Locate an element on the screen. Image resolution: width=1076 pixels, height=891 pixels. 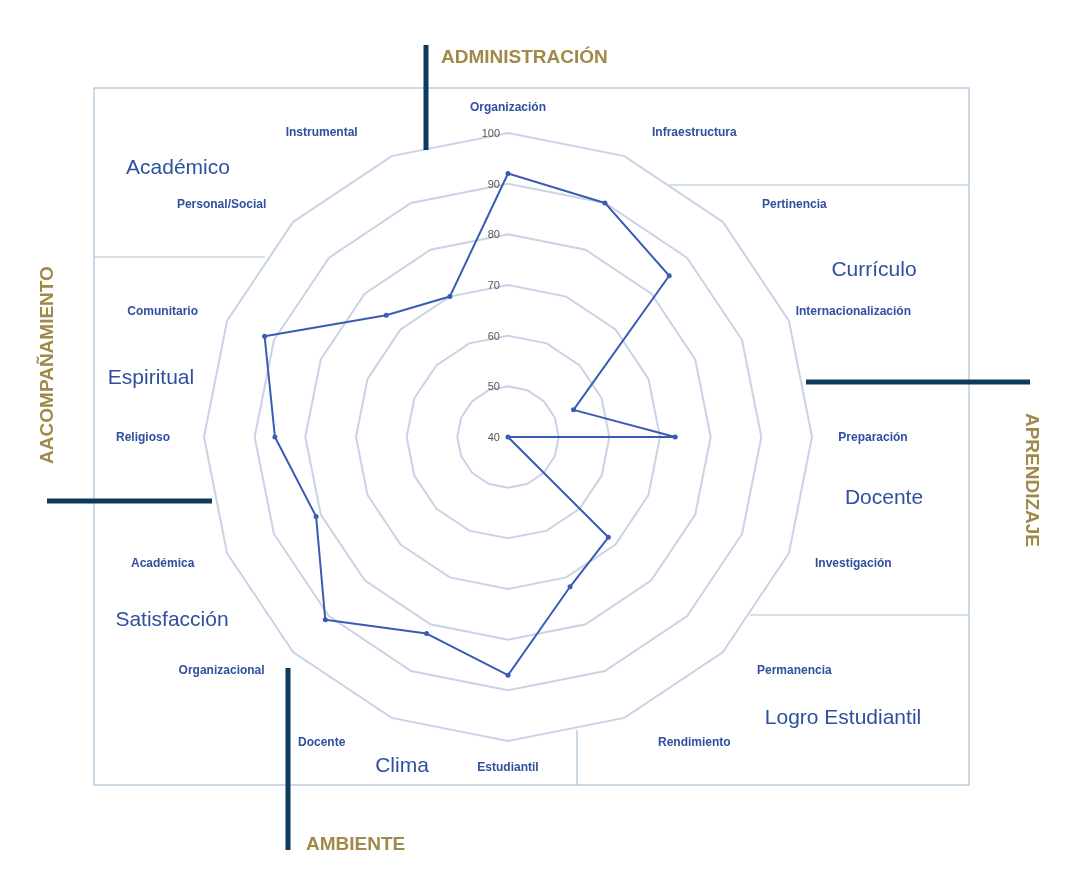
text: AACOMPAÑAMIENTO is located at coordinates (46, 365).